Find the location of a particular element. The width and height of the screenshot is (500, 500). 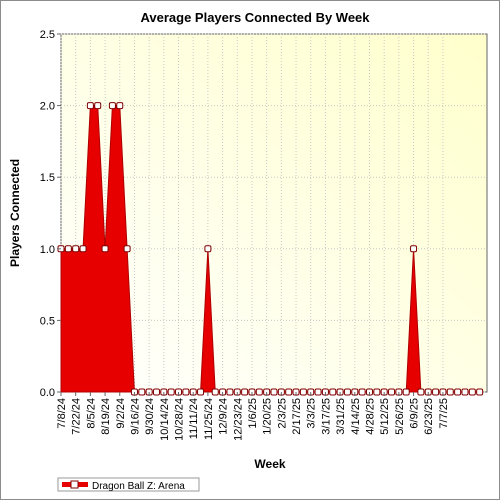

x-tick-label: 9/30/24 is located at coordinates (150, 416).